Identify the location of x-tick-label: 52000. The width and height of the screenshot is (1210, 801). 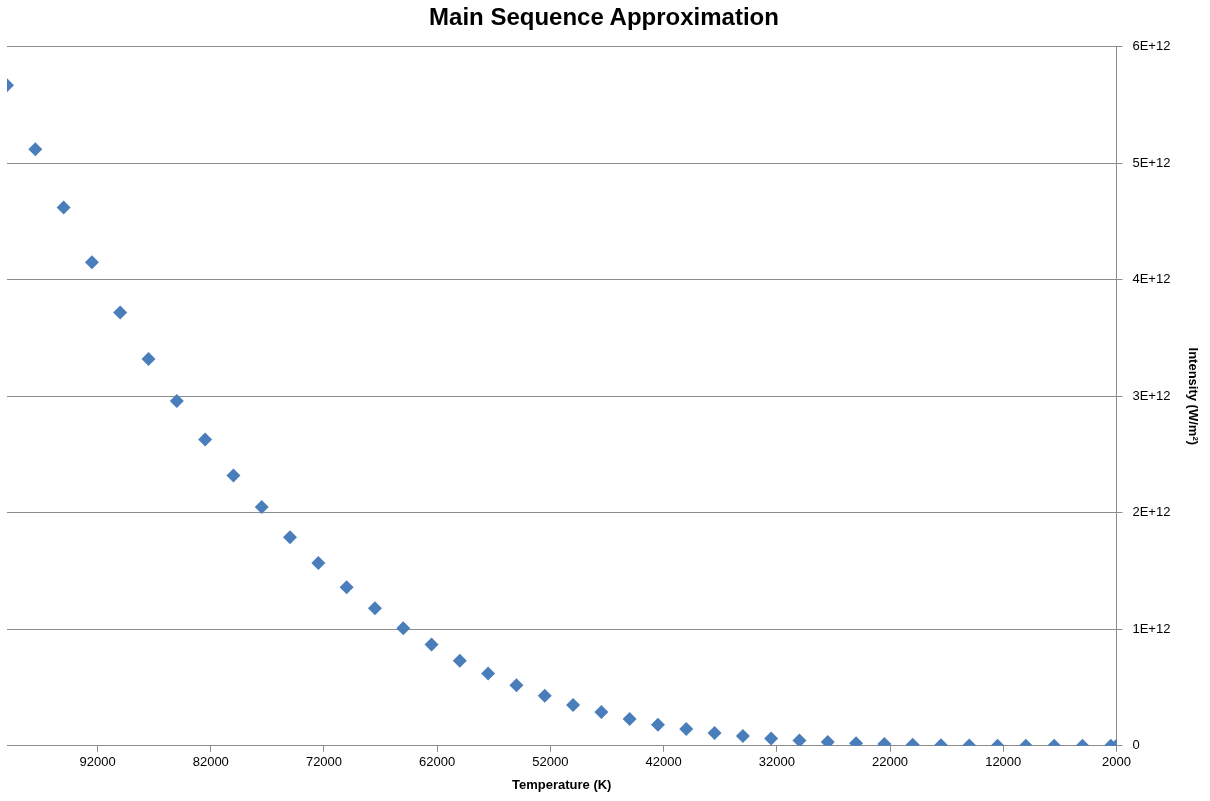
(550, 762).